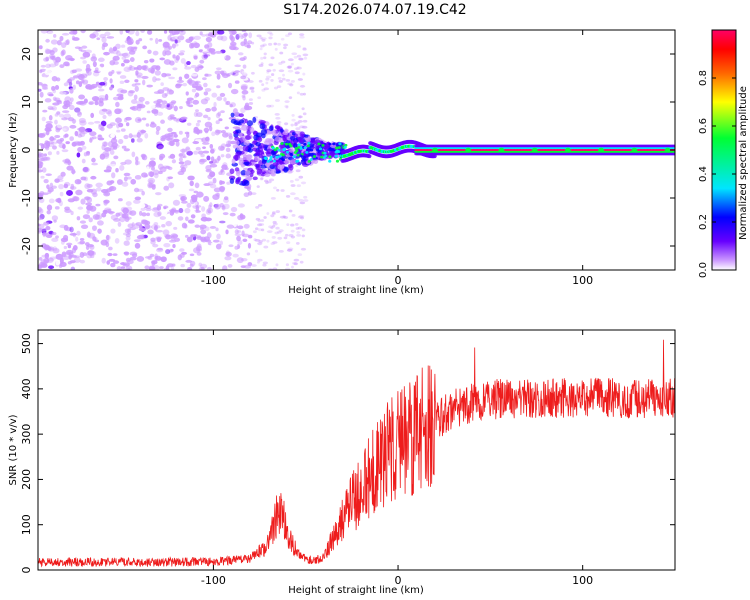 This screenshot has height=600, width=750. What do you see at coordinates (26, 343) in the screenshot?
I see `snr-y-tick-label: 500` at bounding box center [26, 343].